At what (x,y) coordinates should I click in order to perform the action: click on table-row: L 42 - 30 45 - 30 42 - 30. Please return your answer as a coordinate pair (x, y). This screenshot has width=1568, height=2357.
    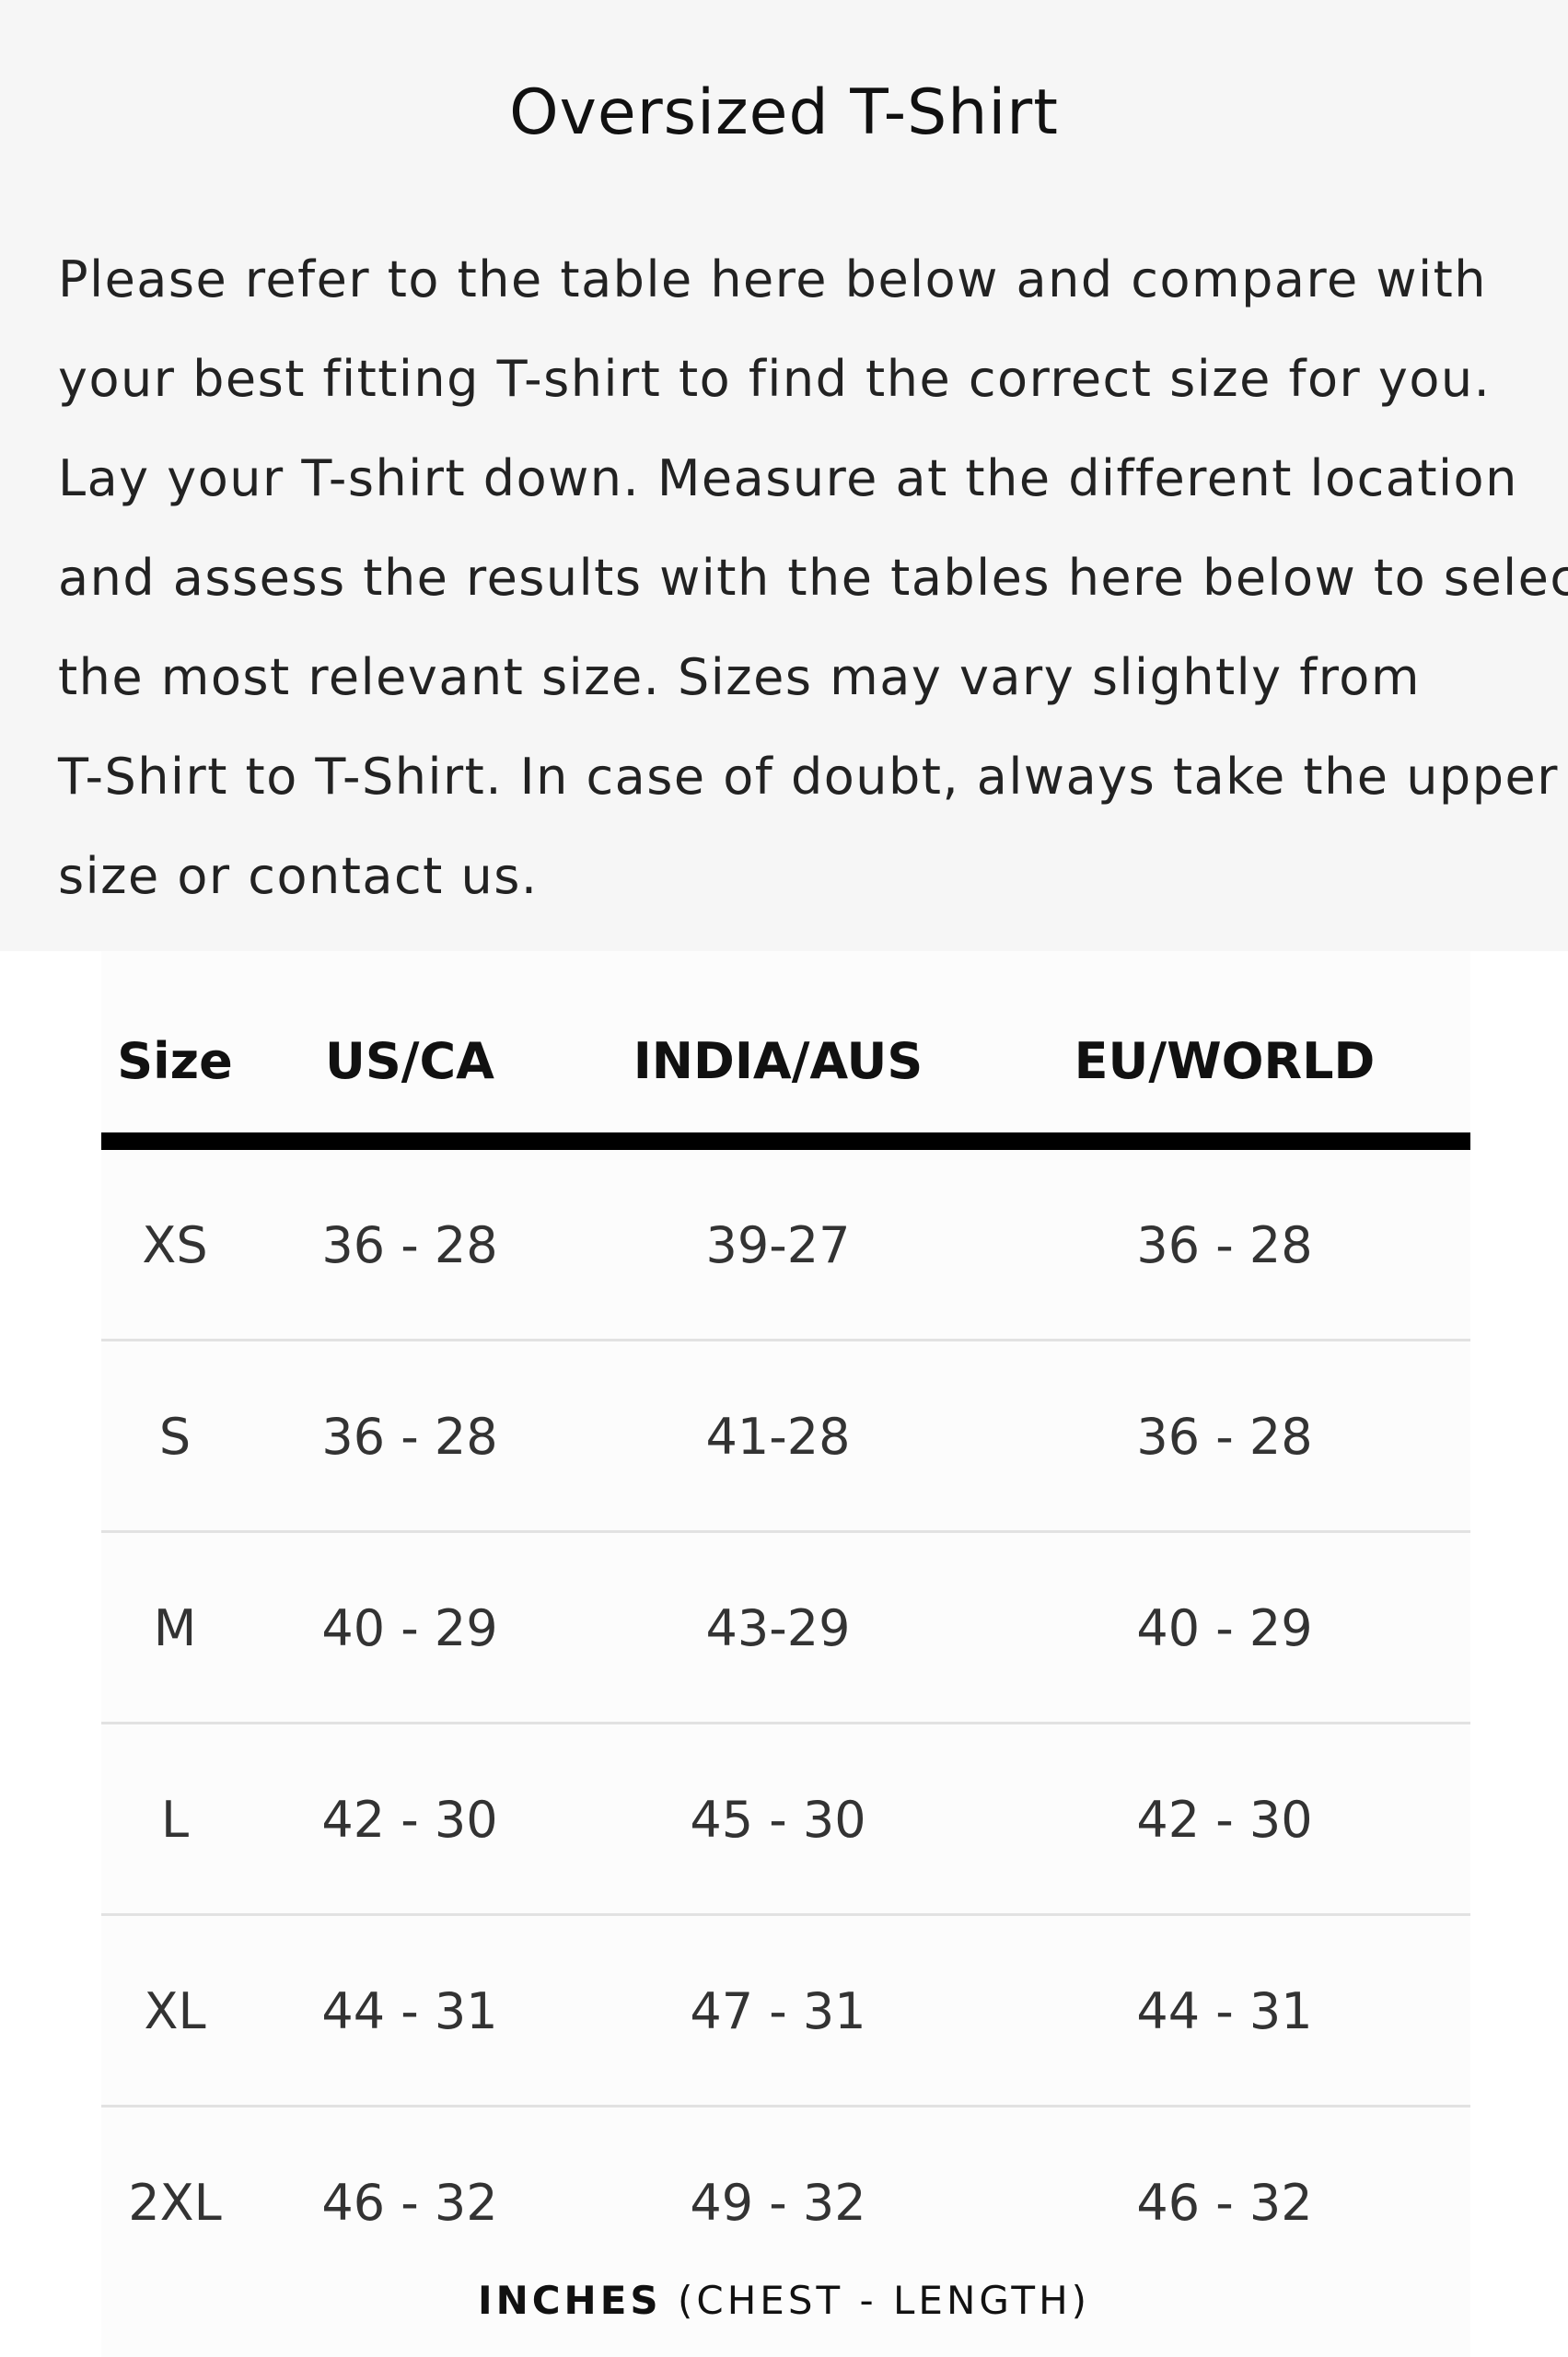
    Looking at the image, I should click on (785, 1820).